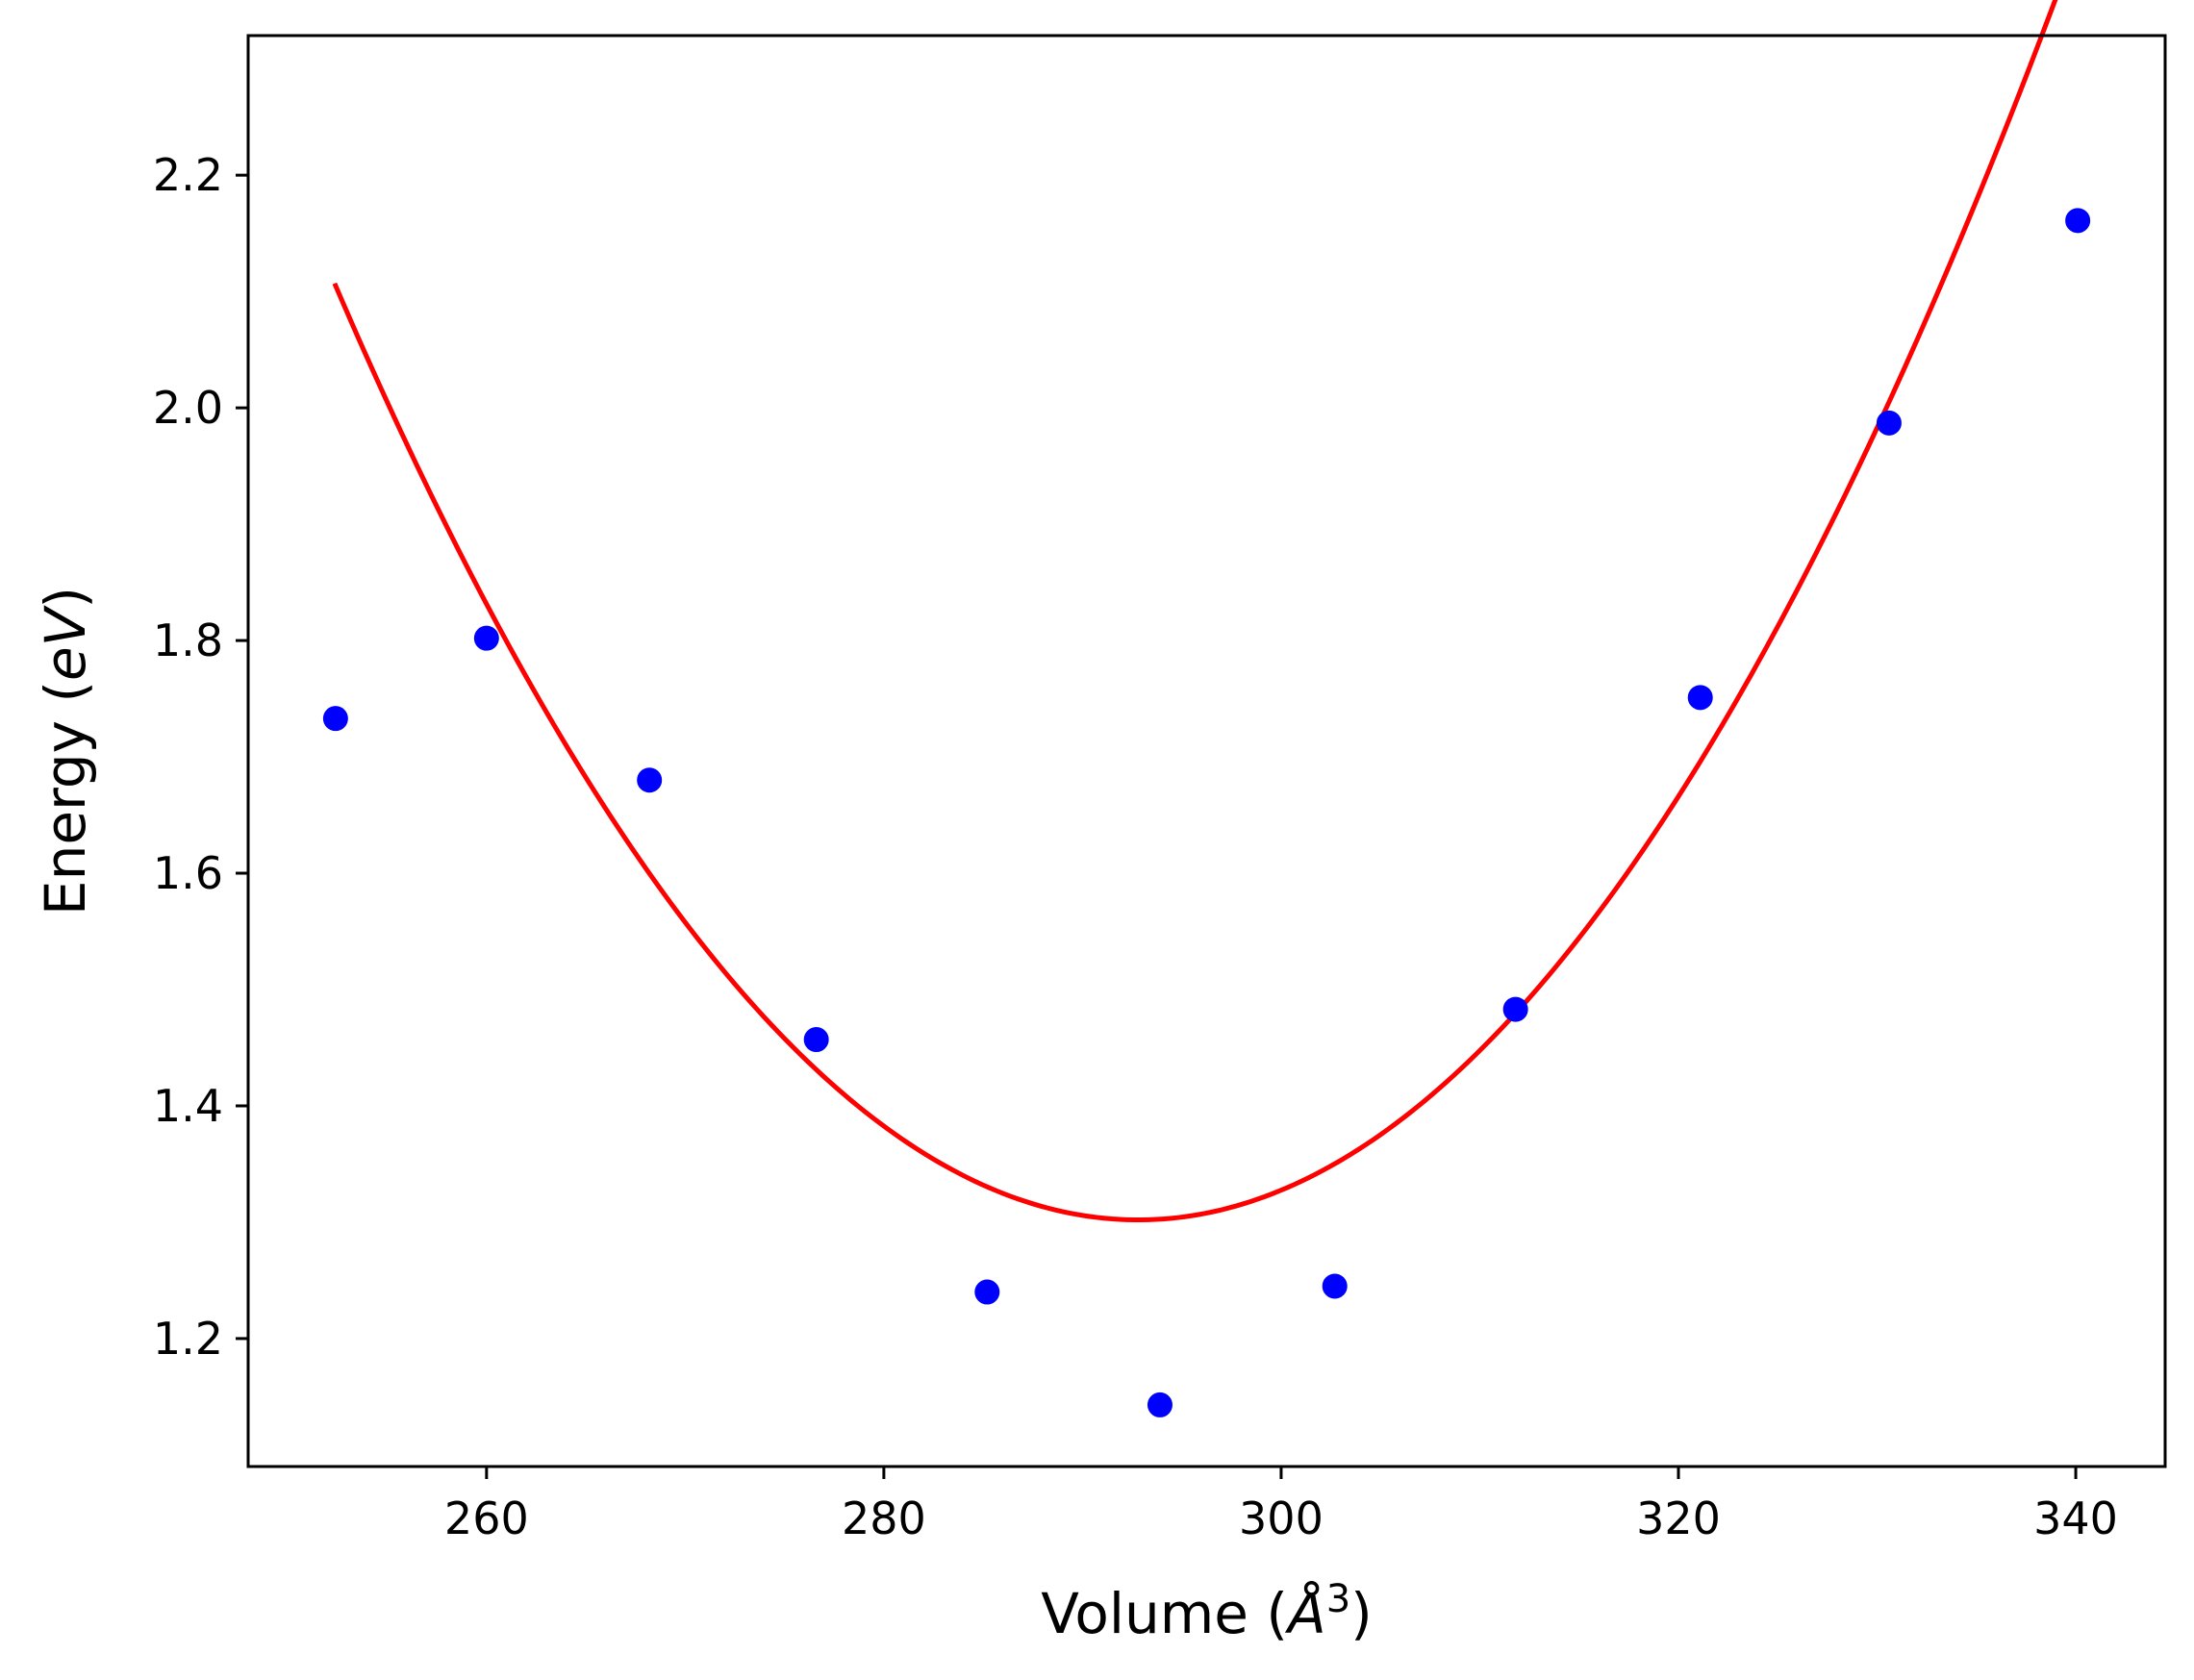  I want to click on x-tick-label: 340, so click(2075, 1518).